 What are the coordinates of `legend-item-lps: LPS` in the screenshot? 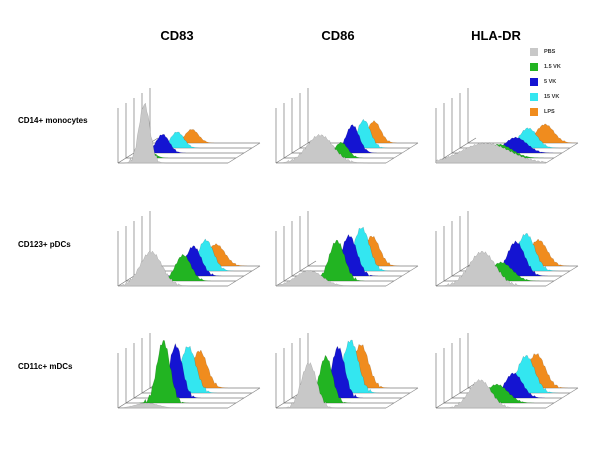 It's located at (545, 111).